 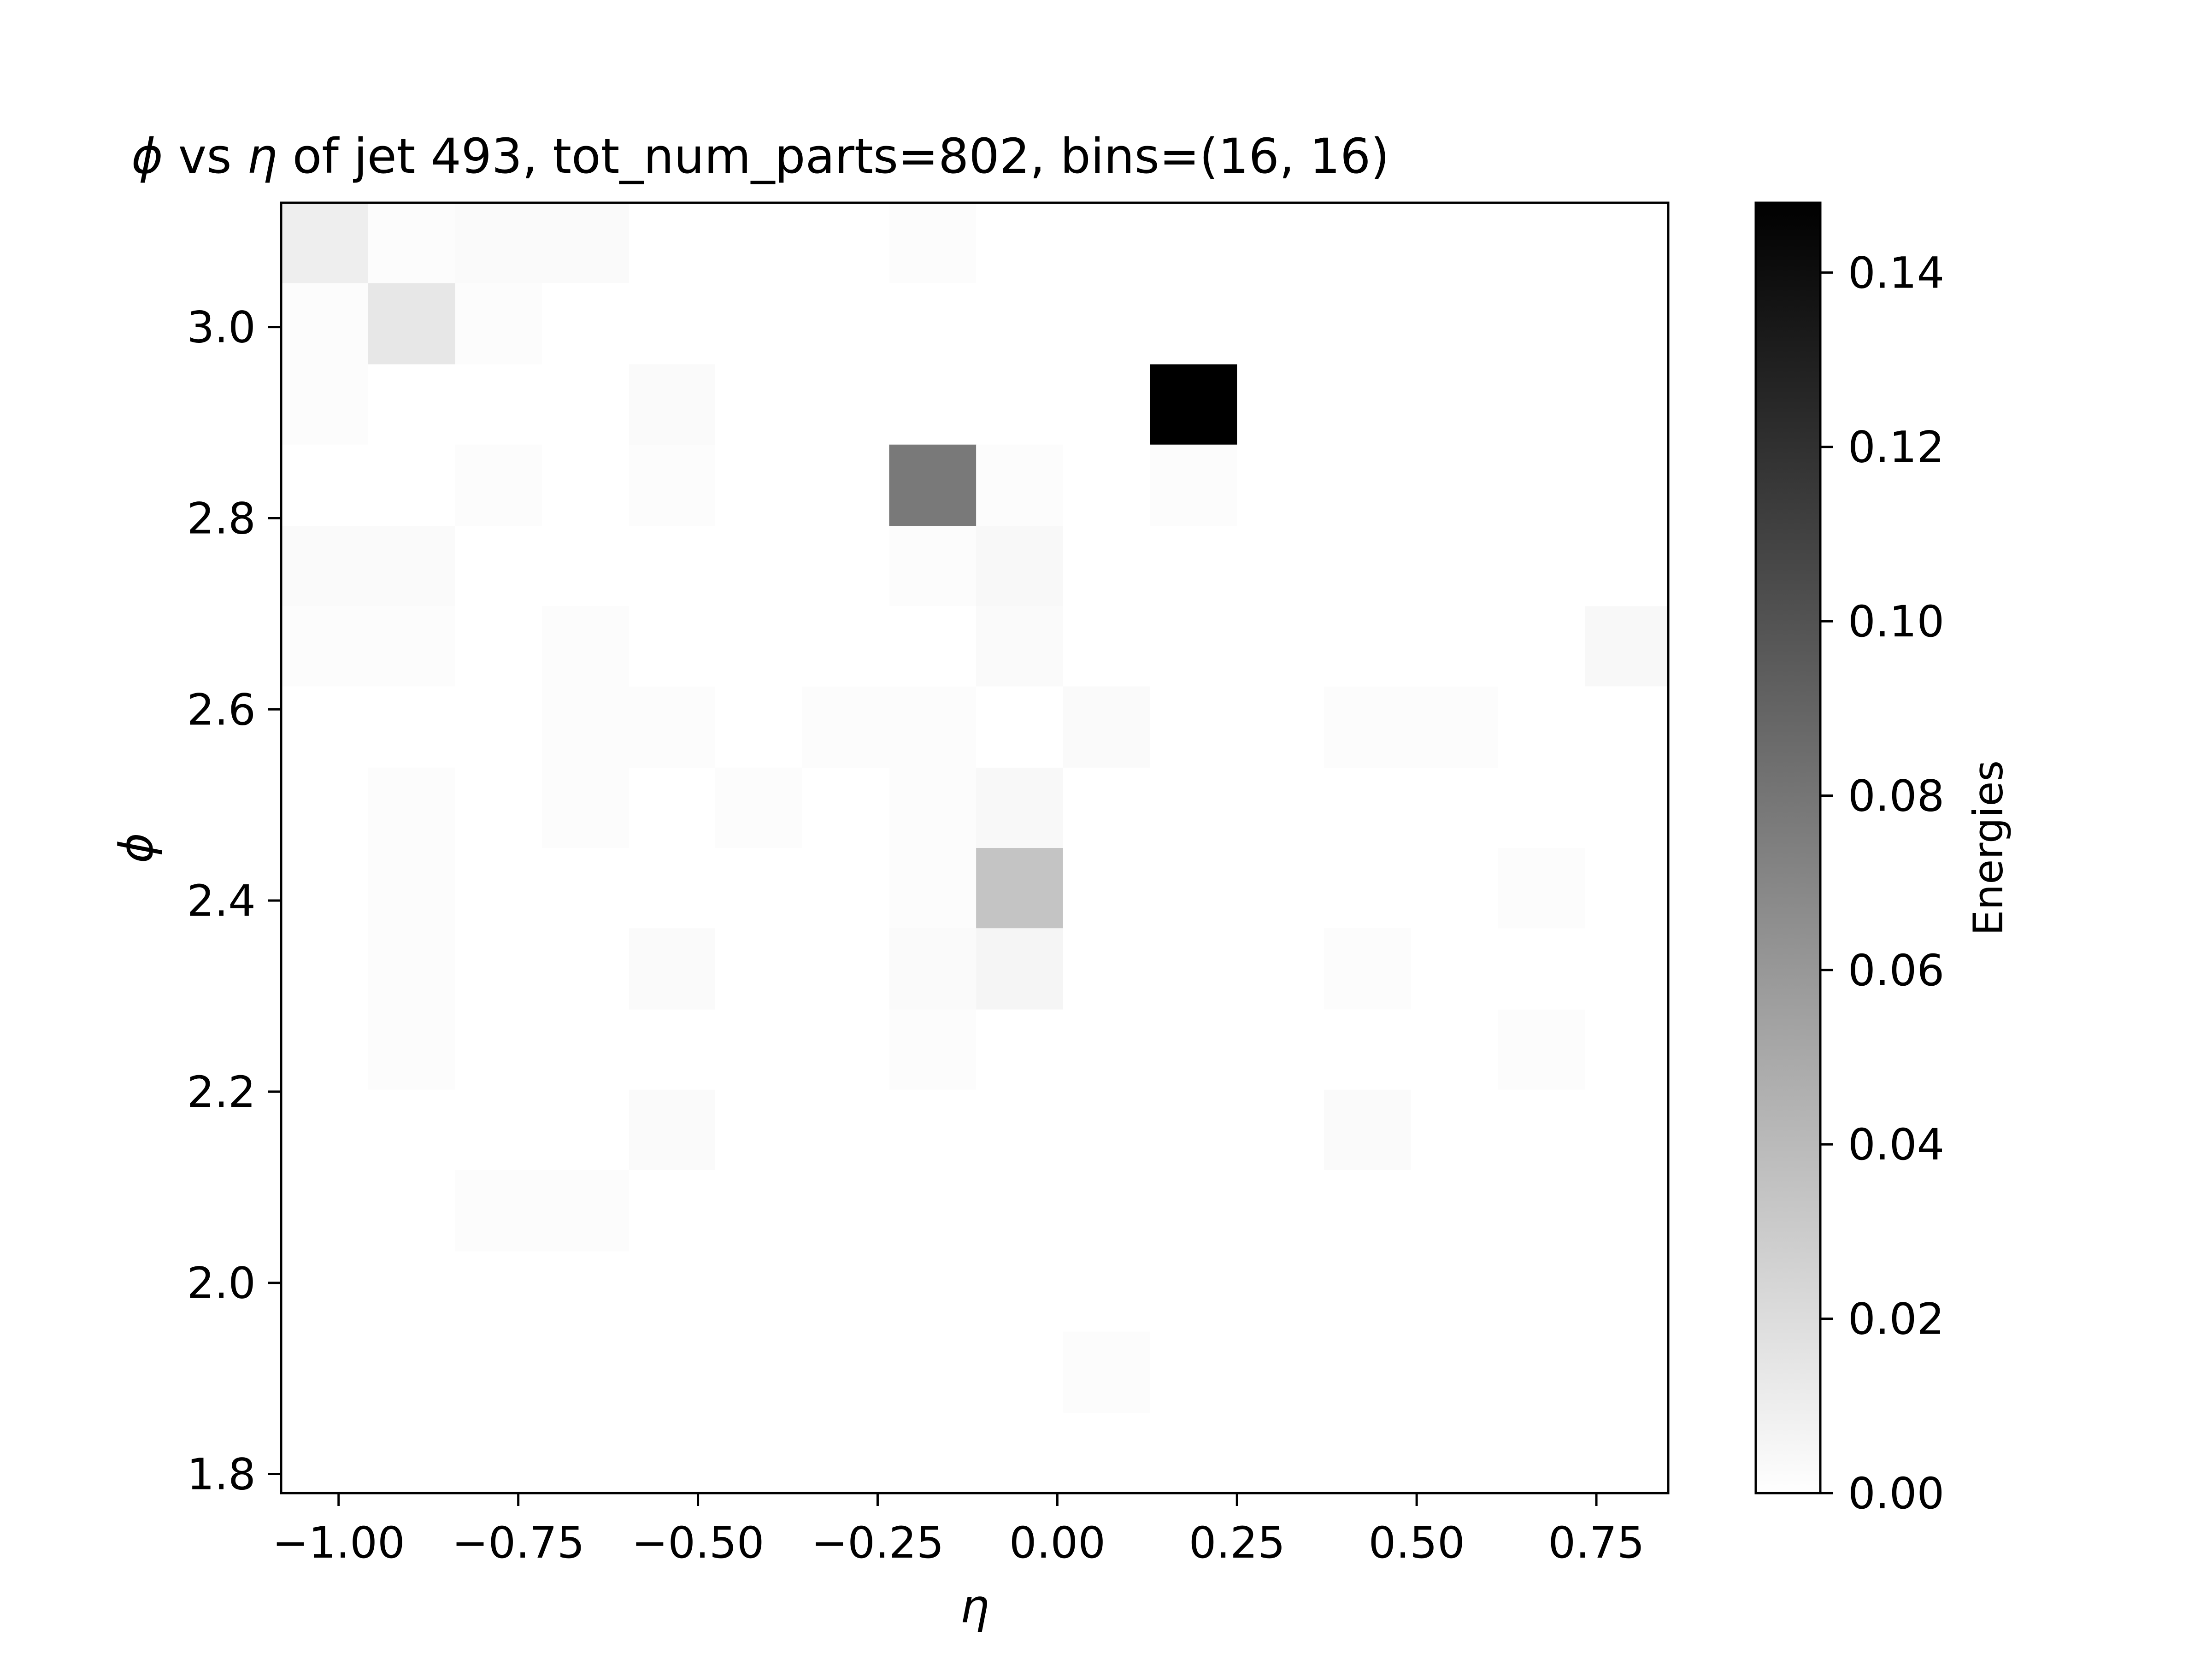 What do you see at coordinates (221, 1092) in the screenshot?
I see `y-tick-label: 2.2` at bounding box center [221, 1092].